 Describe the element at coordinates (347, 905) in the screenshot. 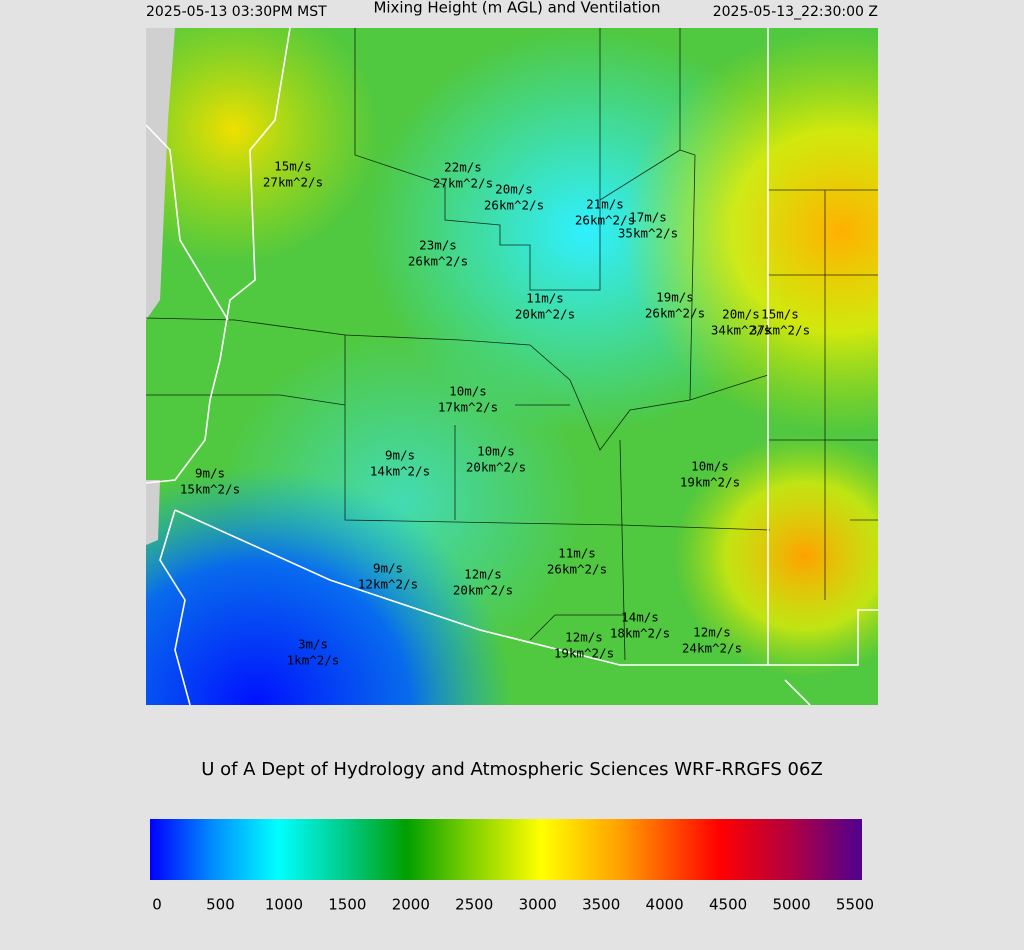

I see `colorbar-tick-label: 1500` at that location.